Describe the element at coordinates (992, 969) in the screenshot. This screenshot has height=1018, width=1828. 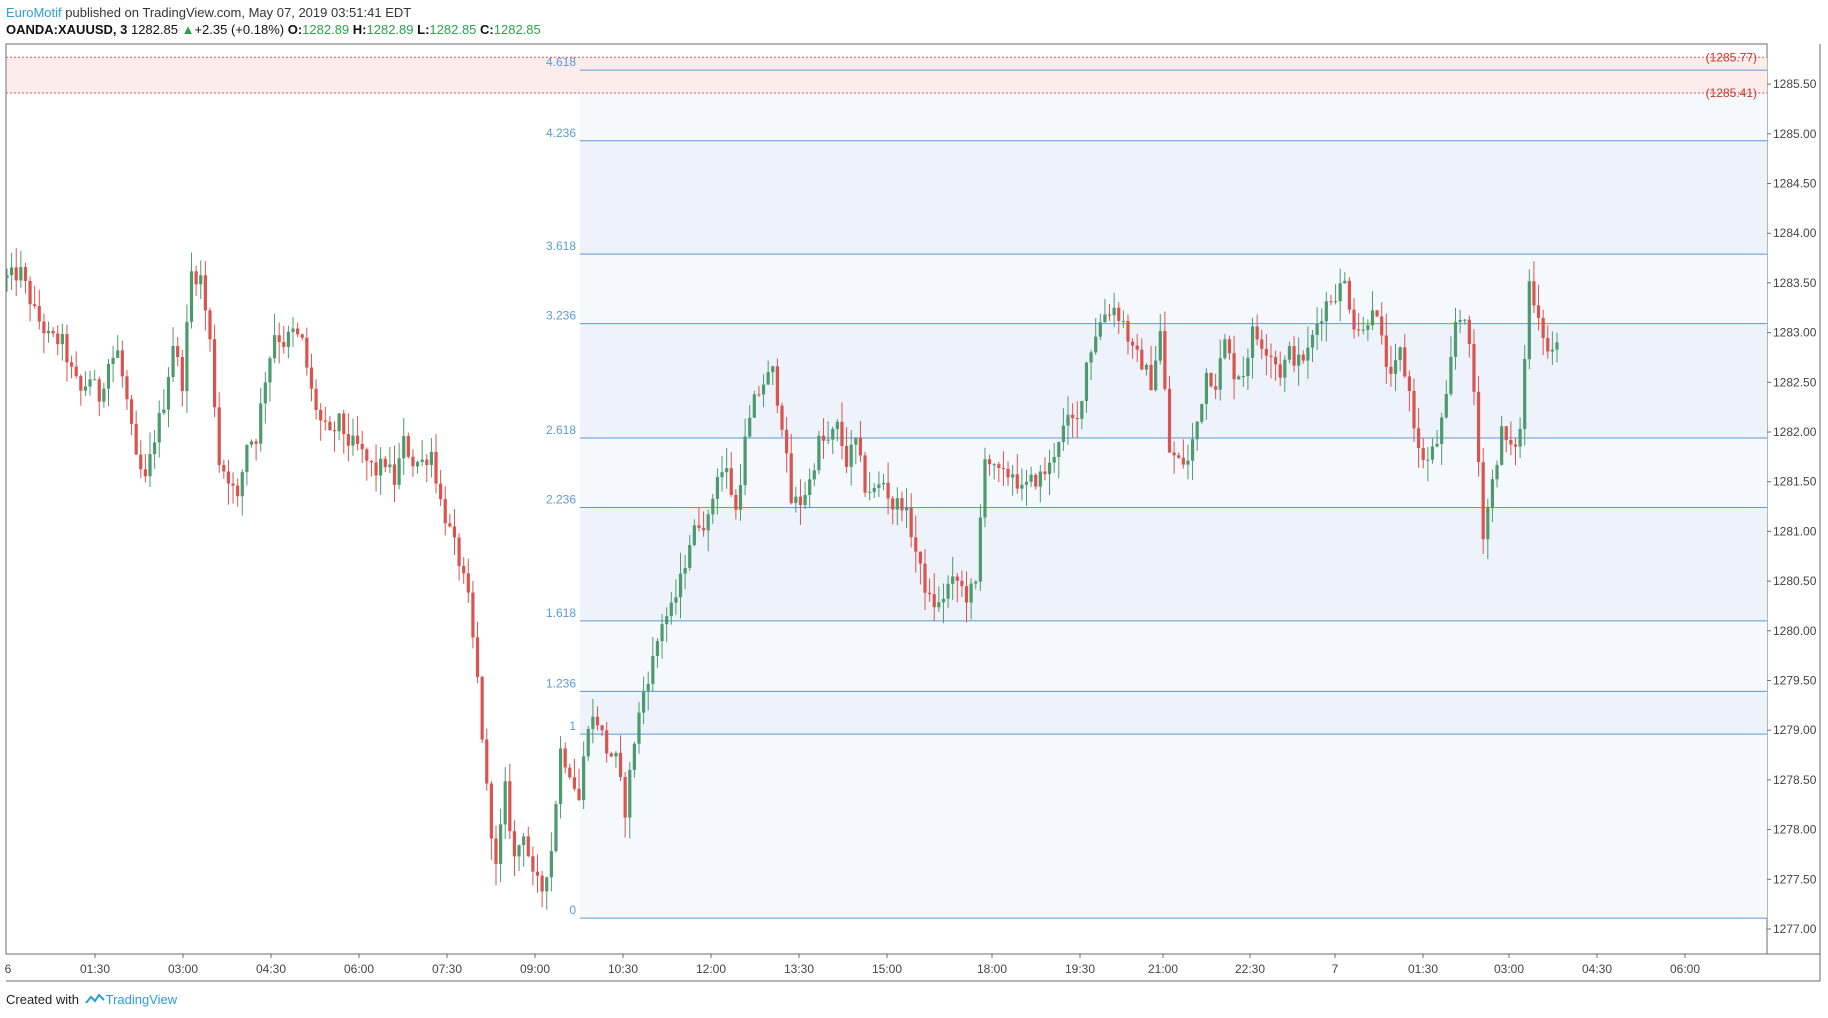
I see `time-tick-label: 18:00` at that location.